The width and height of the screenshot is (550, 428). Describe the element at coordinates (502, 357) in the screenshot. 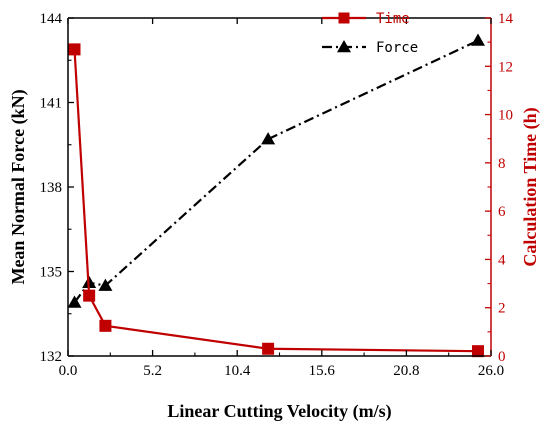

I see `y-right-tick-label: 0` at that location.